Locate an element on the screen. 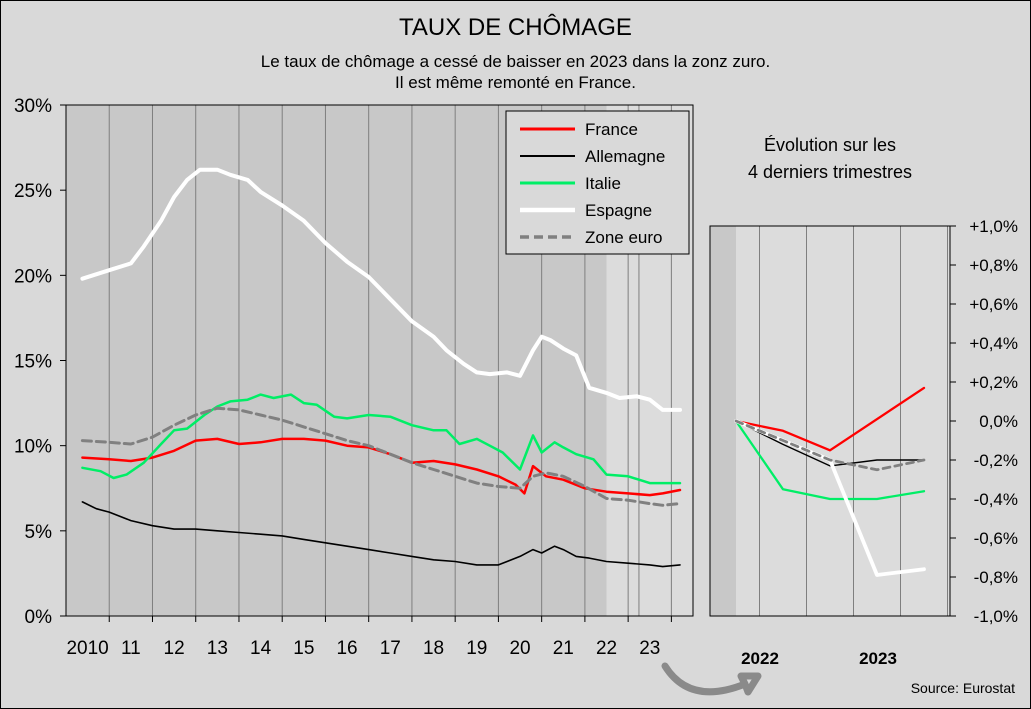 The height and width of the screenshot is (709, 1031). legend-label-espagne: Espagne is located at coordinates (618, 210).